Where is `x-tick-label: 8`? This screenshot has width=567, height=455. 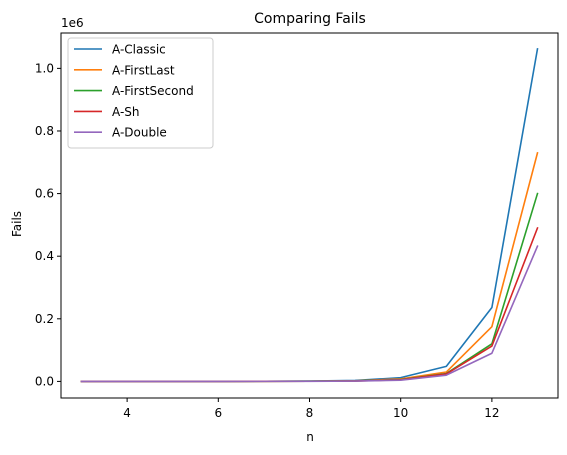 x-tick-label: 8 is located at coordinates (310, 413).